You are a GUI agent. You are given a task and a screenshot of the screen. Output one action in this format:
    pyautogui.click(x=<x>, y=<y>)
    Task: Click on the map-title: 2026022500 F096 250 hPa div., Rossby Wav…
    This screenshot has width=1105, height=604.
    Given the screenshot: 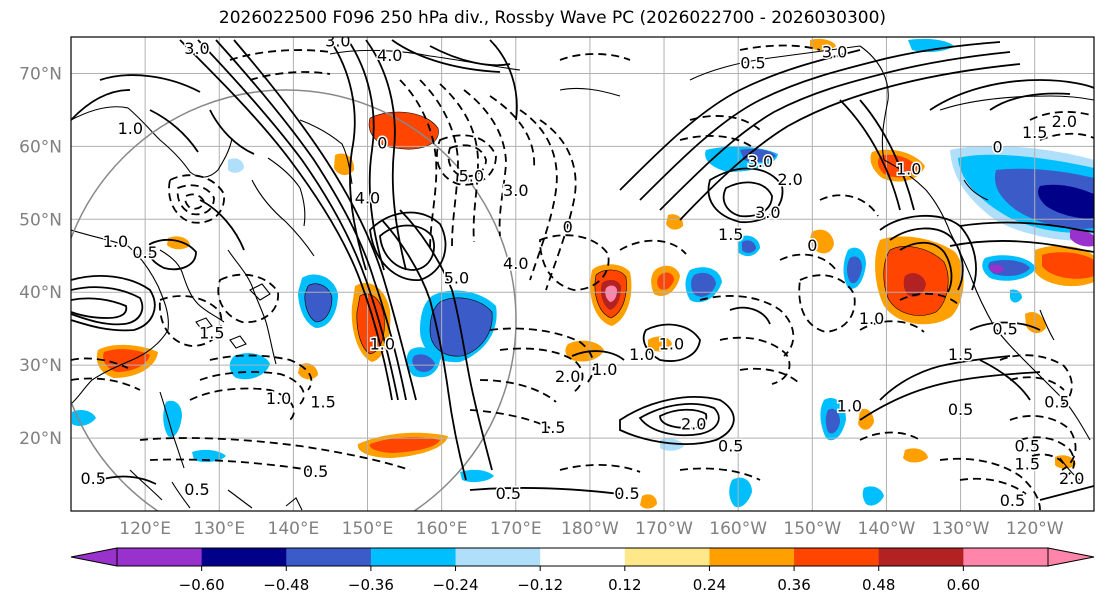 What is the action you would take?
    pyautogui.click(x=552, y=18)
    